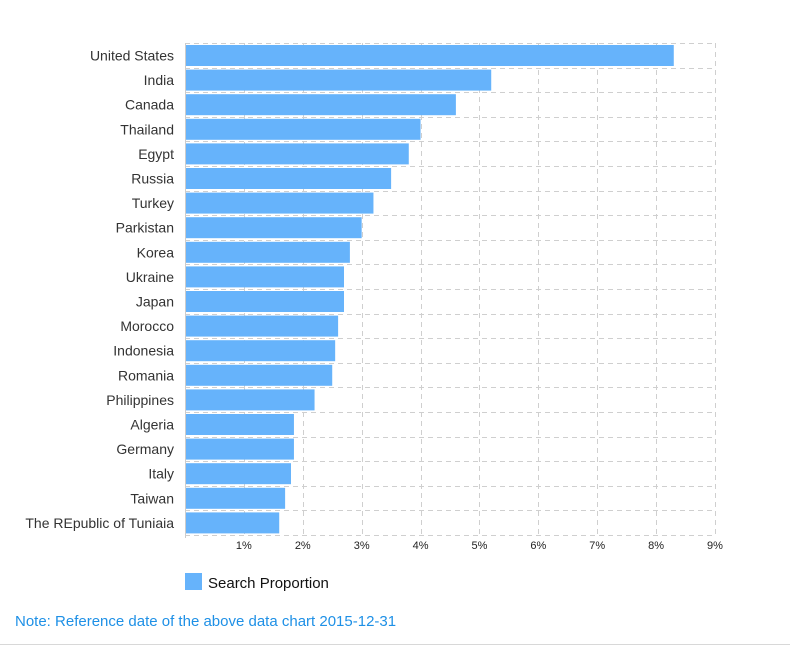  What do you see at coordinates (145, 228) in the screenshot?
I see `category-label: Parkistan` at bounding box center [145, 228].